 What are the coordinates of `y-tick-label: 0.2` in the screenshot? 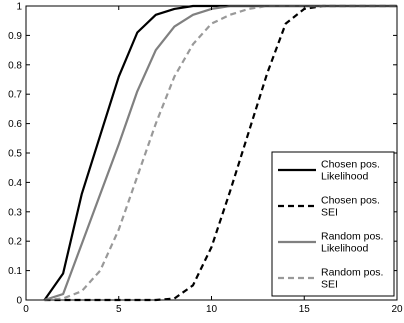 It's located at (15, 242).